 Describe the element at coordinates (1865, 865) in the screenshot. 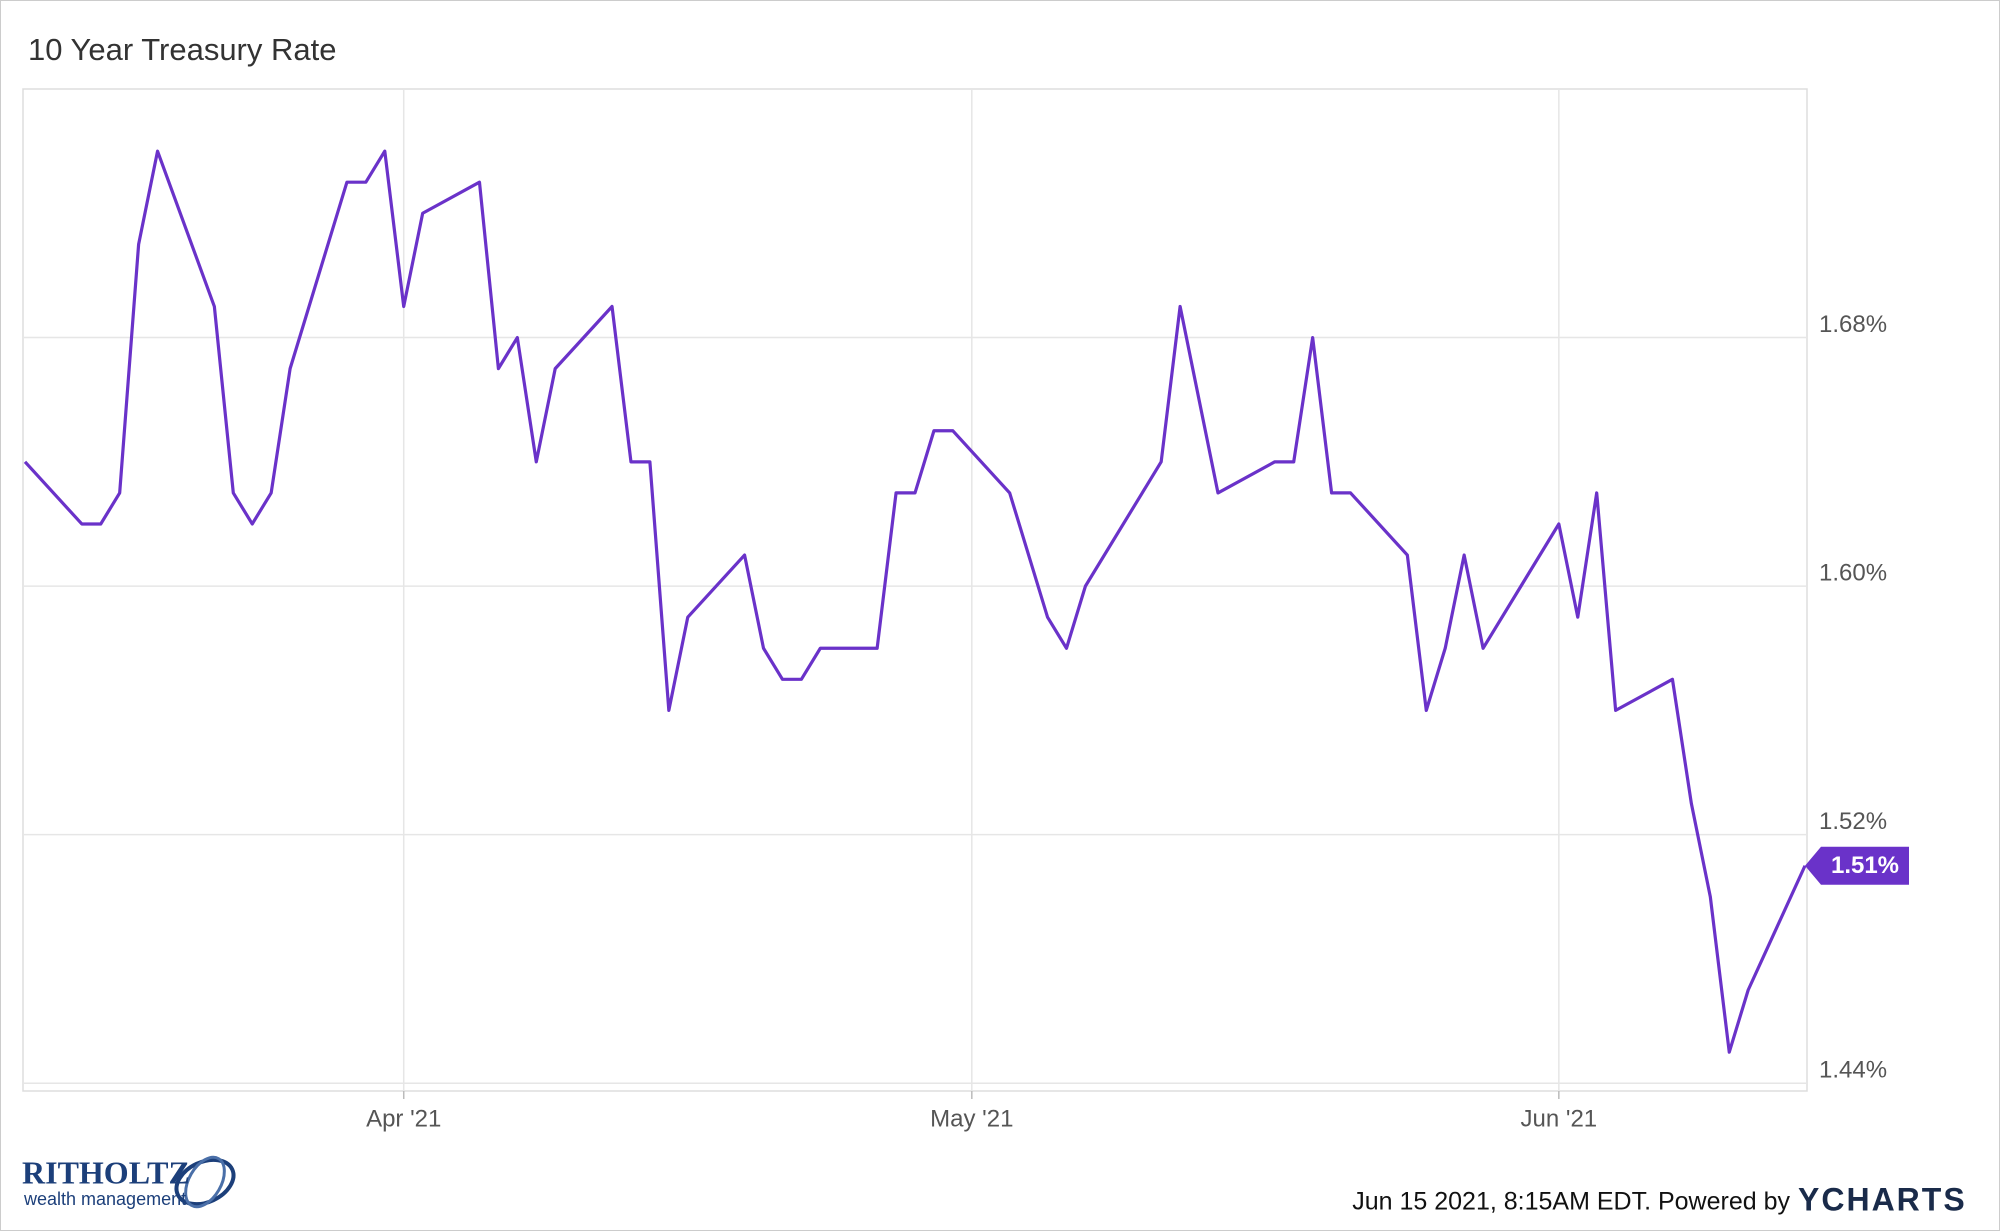

I see `value-label: 1.51%` at that location.